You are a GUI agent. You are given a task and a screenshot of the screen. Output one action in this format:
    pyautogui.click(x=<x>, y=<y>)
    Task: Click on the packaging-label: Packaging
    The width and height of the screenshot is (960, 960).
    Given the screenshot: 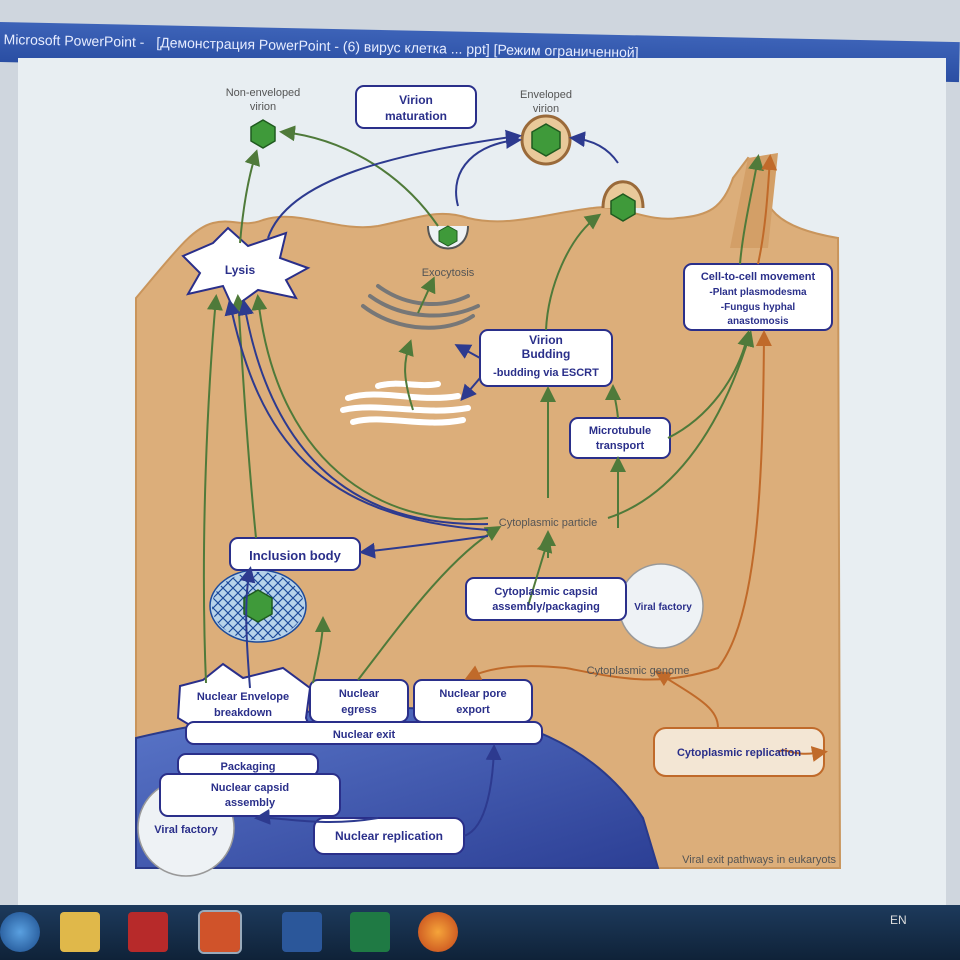 What is the action you would take?
    pyautogui.click(x=247, y=767)
    